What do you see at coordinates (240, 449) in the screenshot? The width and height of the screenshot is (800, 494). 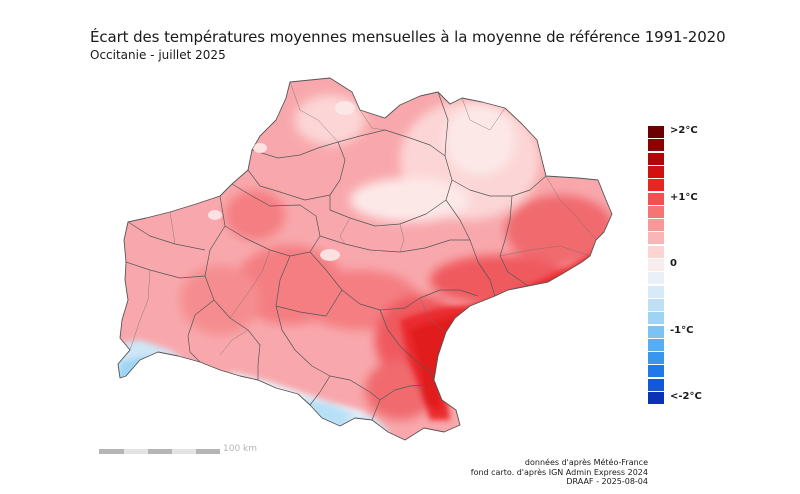 I see `scale-label: 100 km` at bounding box center [240, 449].